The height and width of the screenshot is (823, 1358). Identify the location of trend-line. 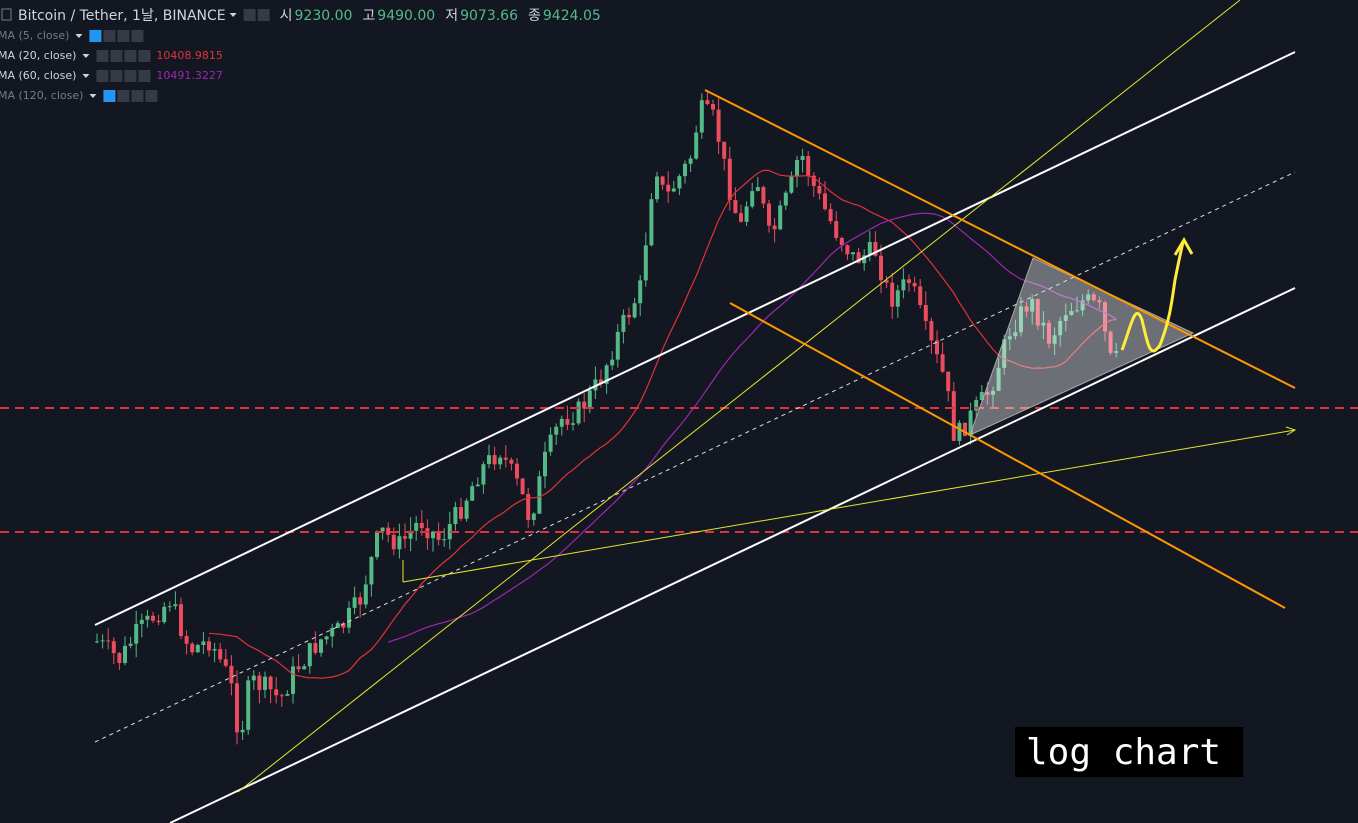
(849, 506).